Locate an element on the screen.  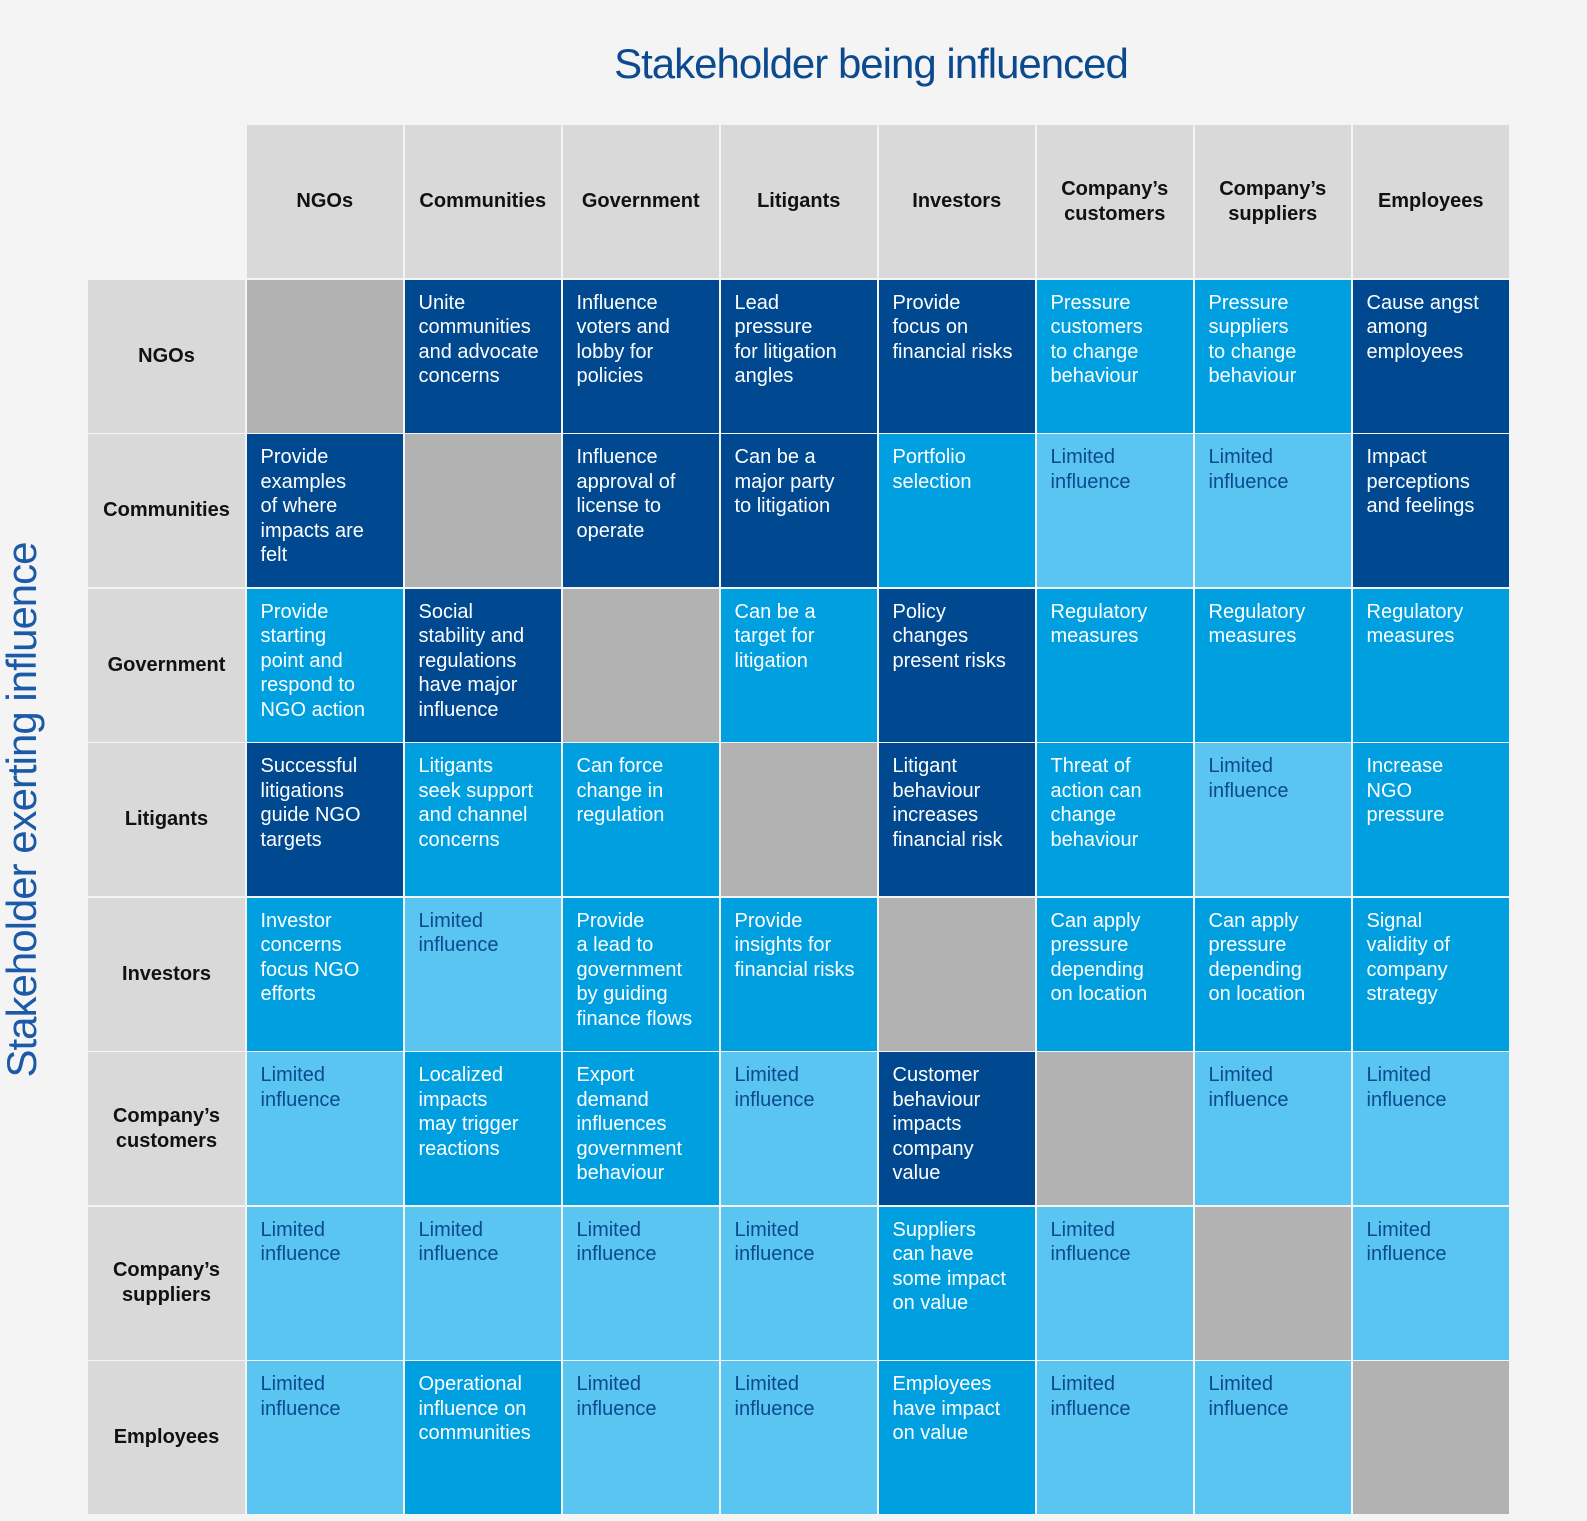
matrix-cell: Influence approval of license to operate is located at coordinates (640, 510).